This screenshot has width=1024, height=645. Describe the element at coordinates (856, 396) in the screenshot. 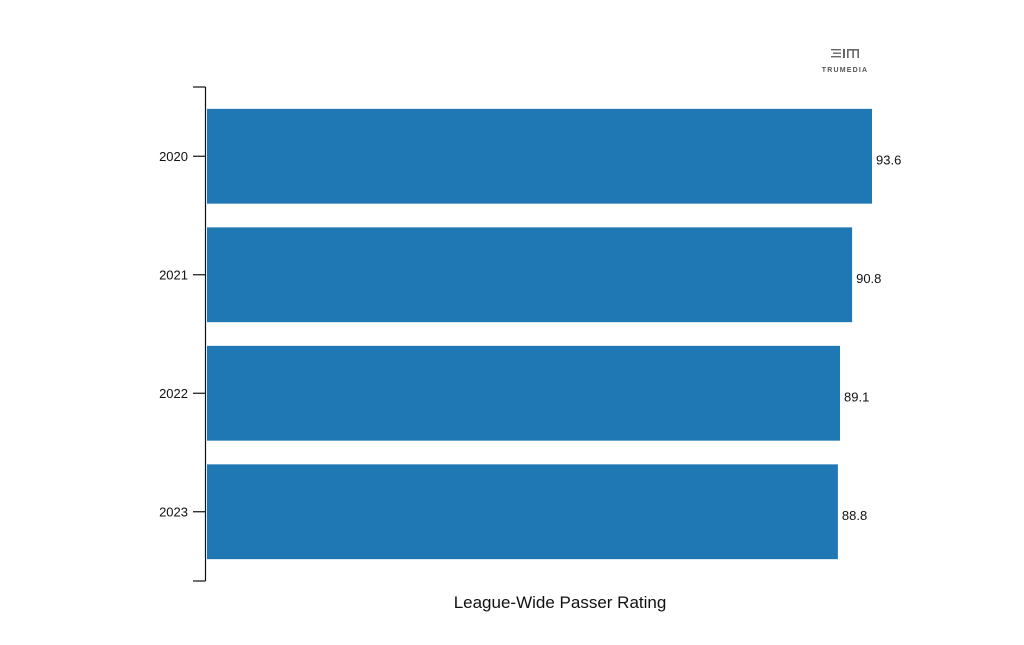

I see `data-label-2022: 89.1` at that location.